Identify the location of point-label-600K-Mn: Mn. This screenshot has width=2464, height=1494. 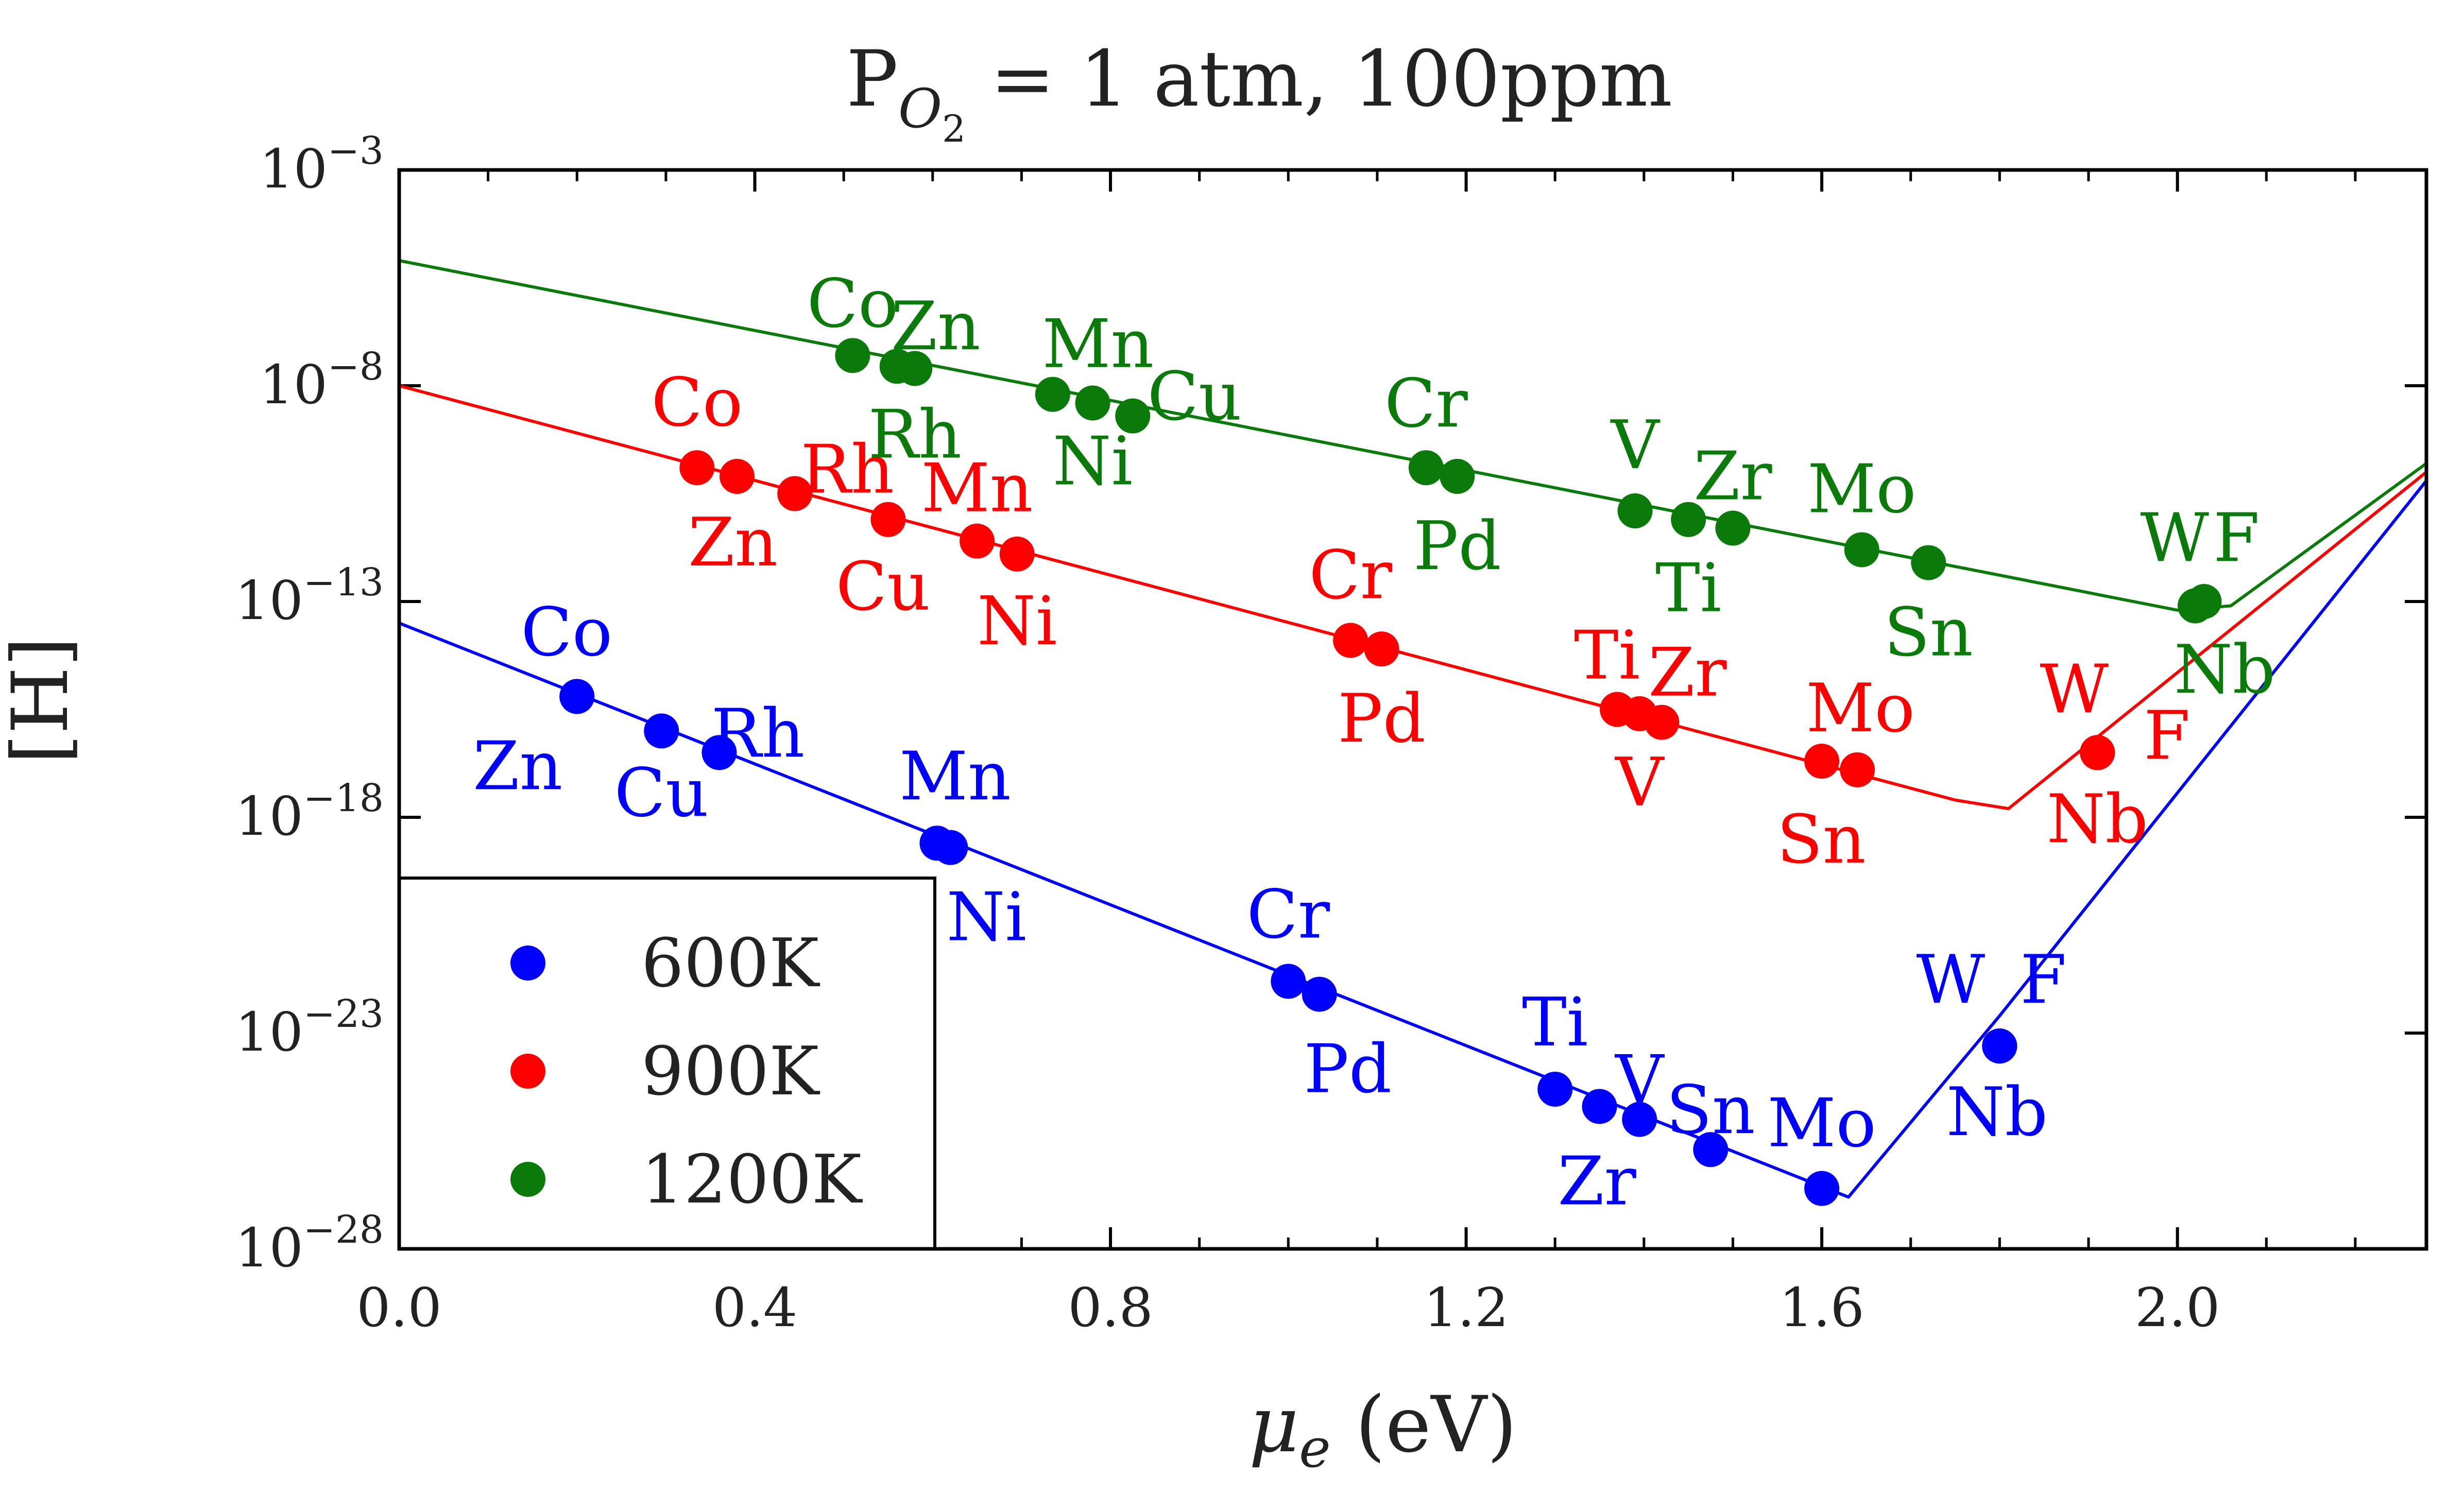
(955, 776).